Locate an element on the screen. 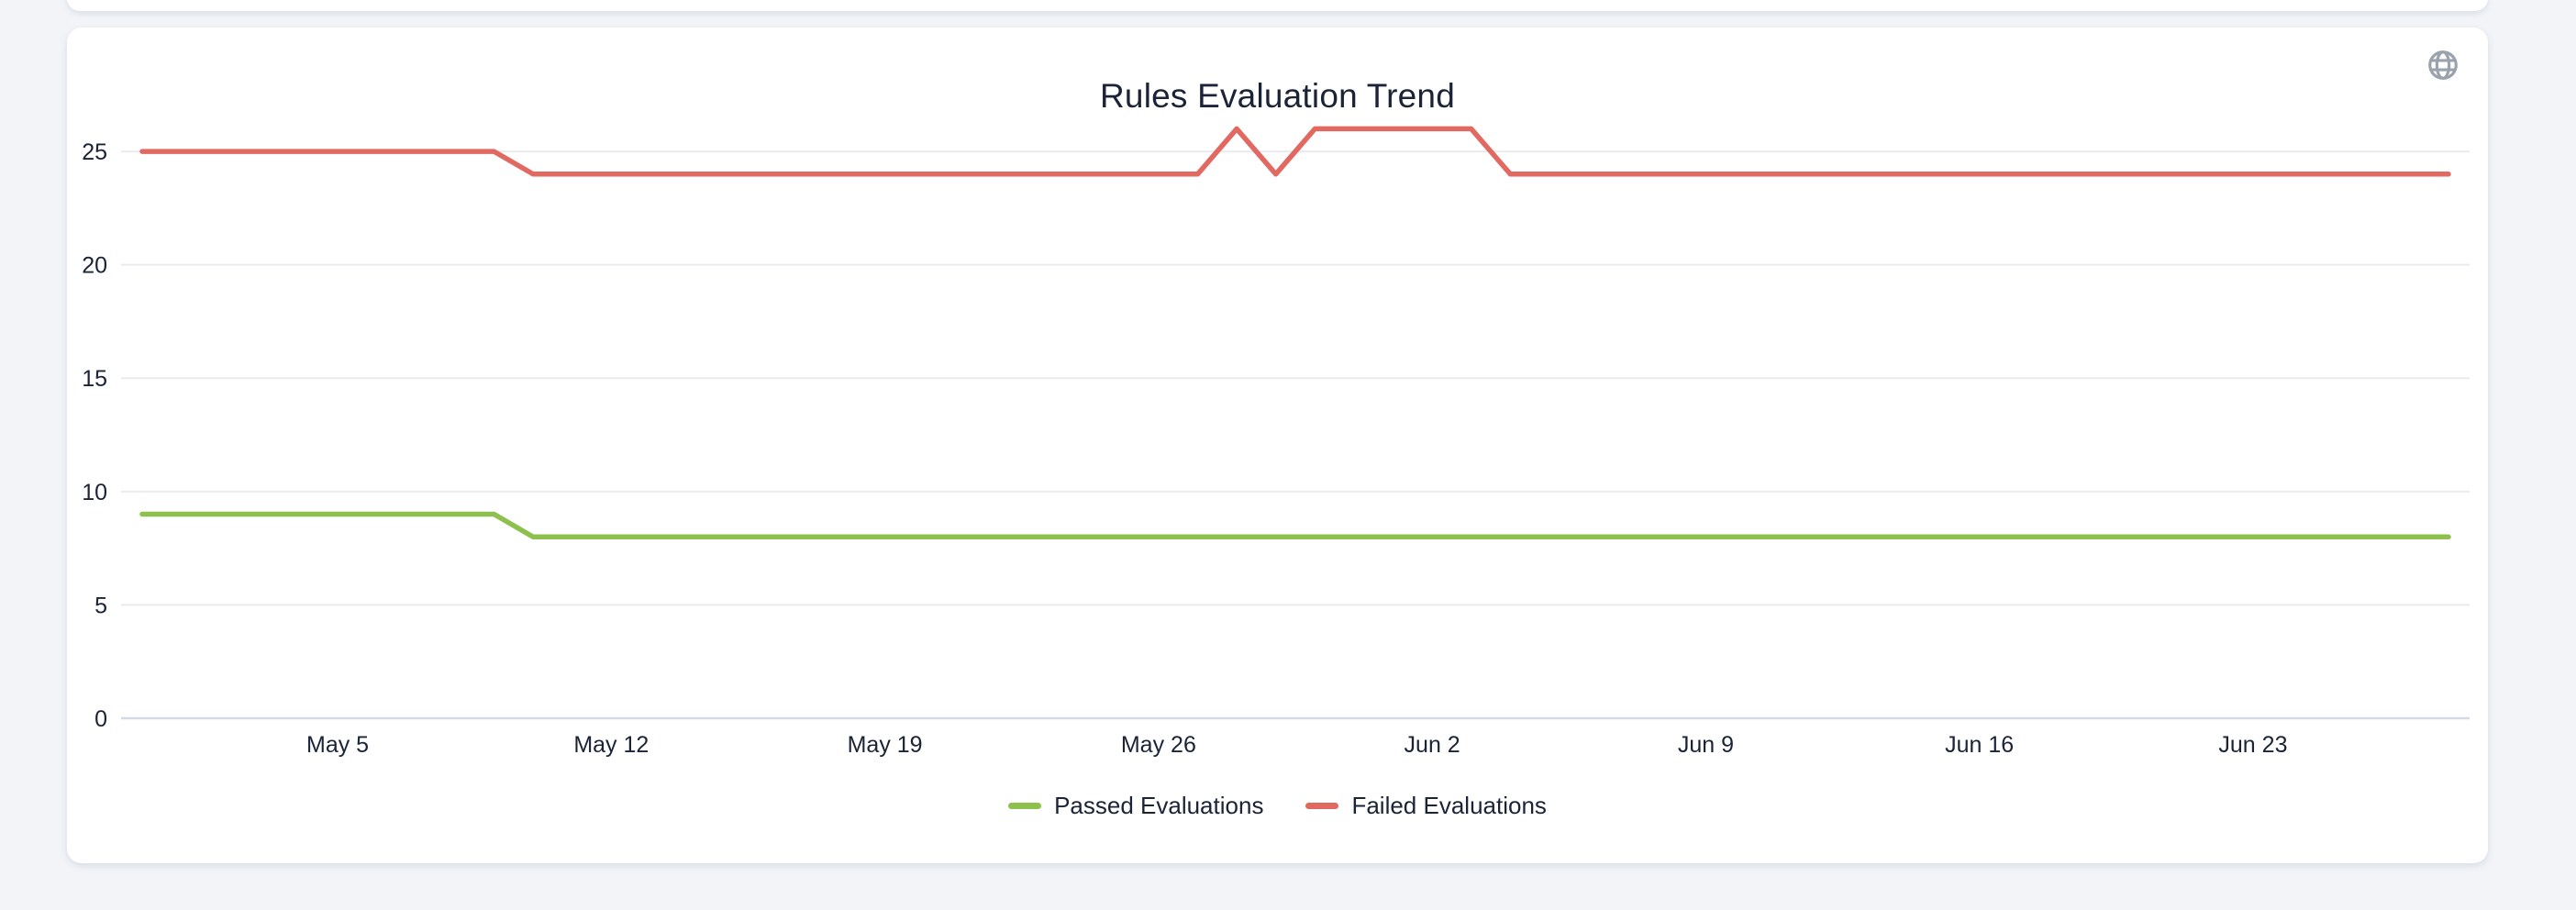 The image size is (2576, 910). passed-series-marker is located at coordinates (1025, 806).